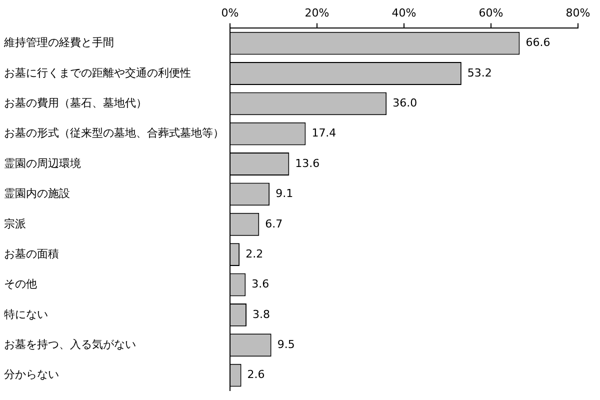 This screenshot has height=400, width=600. What do you see at coordinates (479, 73) in the screenshot?
I see `data-label: 53.2` at bounding box center [479, 73].